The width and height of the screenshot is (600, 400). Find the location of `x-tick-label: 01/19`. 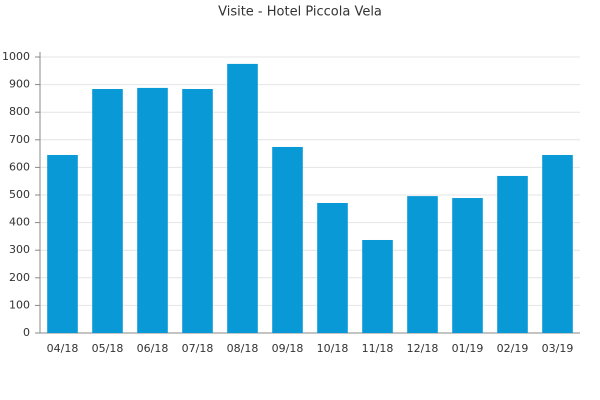

x-tick-label: 01/19 is located at coordinates (468, 348).